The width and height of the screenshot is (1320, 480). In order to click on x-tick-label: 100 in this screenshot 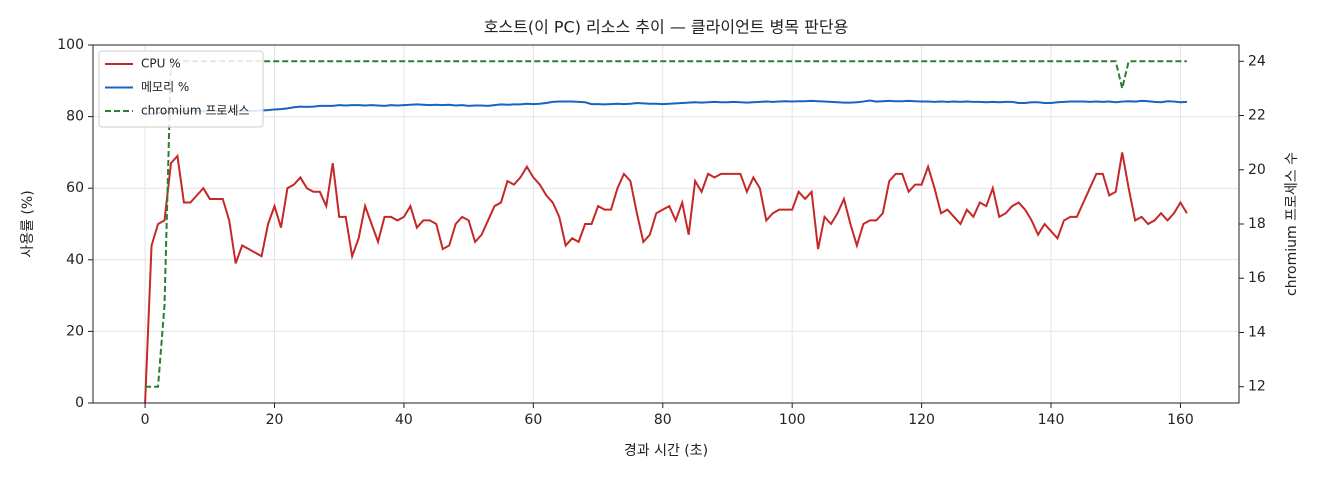, I will do `click(792, 420)`.